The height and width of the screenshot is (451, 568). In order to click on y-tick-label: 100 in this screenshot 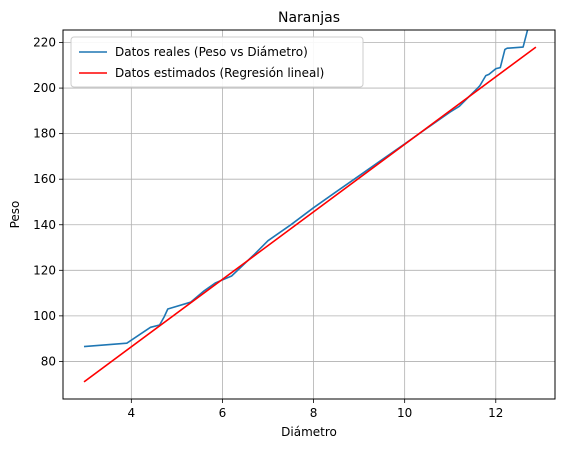, I will do `click(44, 316)`.